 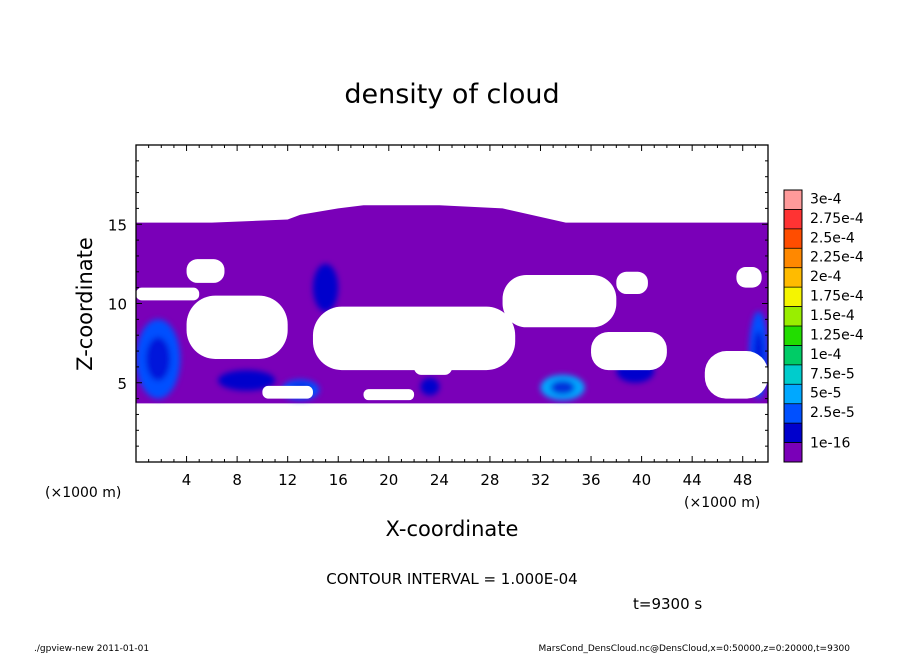 What do you see at coordinates (742, 480) in the screenshot?
I see `x-tick-label-48: 48` at bounding box center [742, 480].